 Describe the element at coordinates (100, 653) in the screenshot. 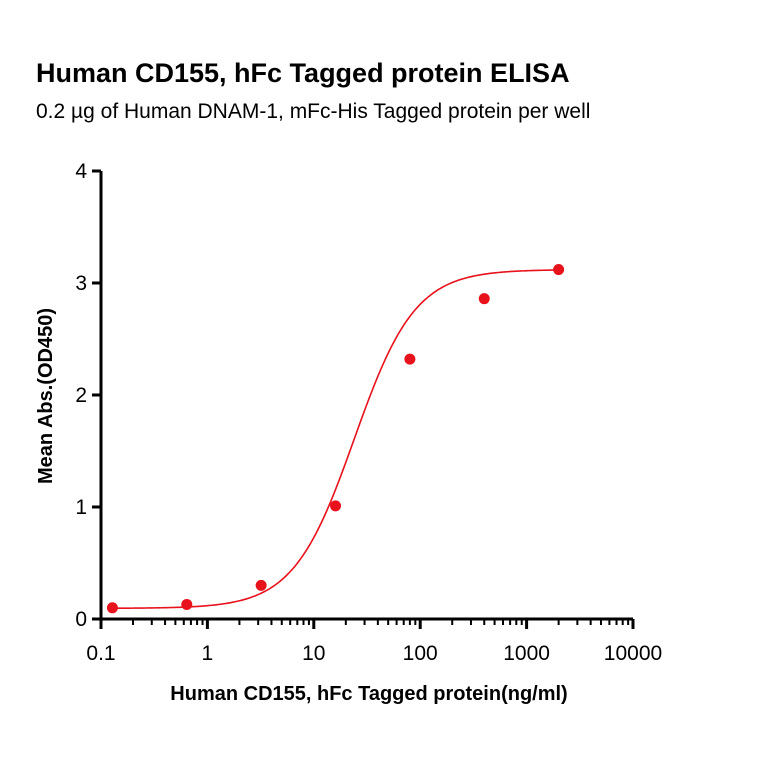

I see `x-tick-label: 0.1` at that location.